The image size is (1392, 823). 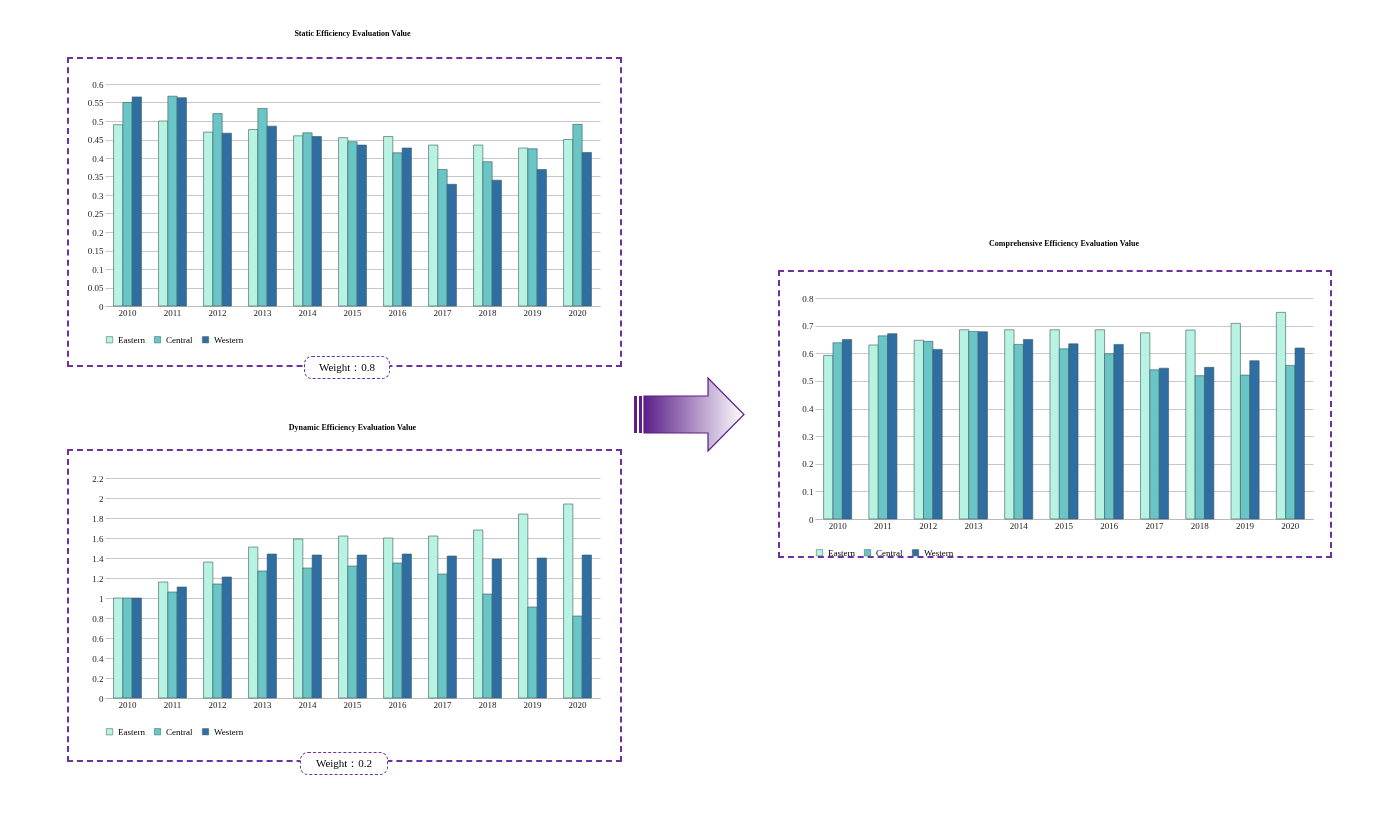 What do you see at coordinates (344, 763) in the screenshot?
I see `text: Weight：0.2` at bounding box center [344, 763].